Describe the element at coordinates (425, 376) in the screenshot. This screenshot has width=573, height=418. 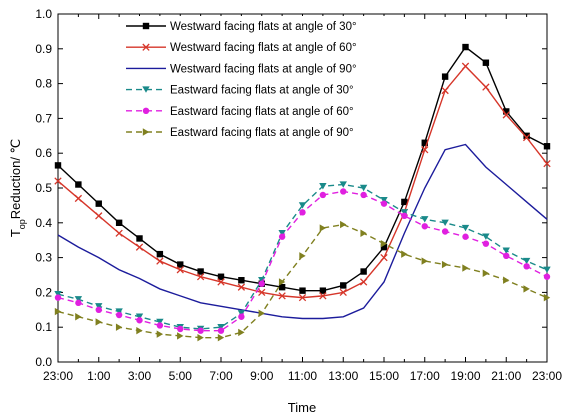
I see `x-tick-label: 17:00` at that location.